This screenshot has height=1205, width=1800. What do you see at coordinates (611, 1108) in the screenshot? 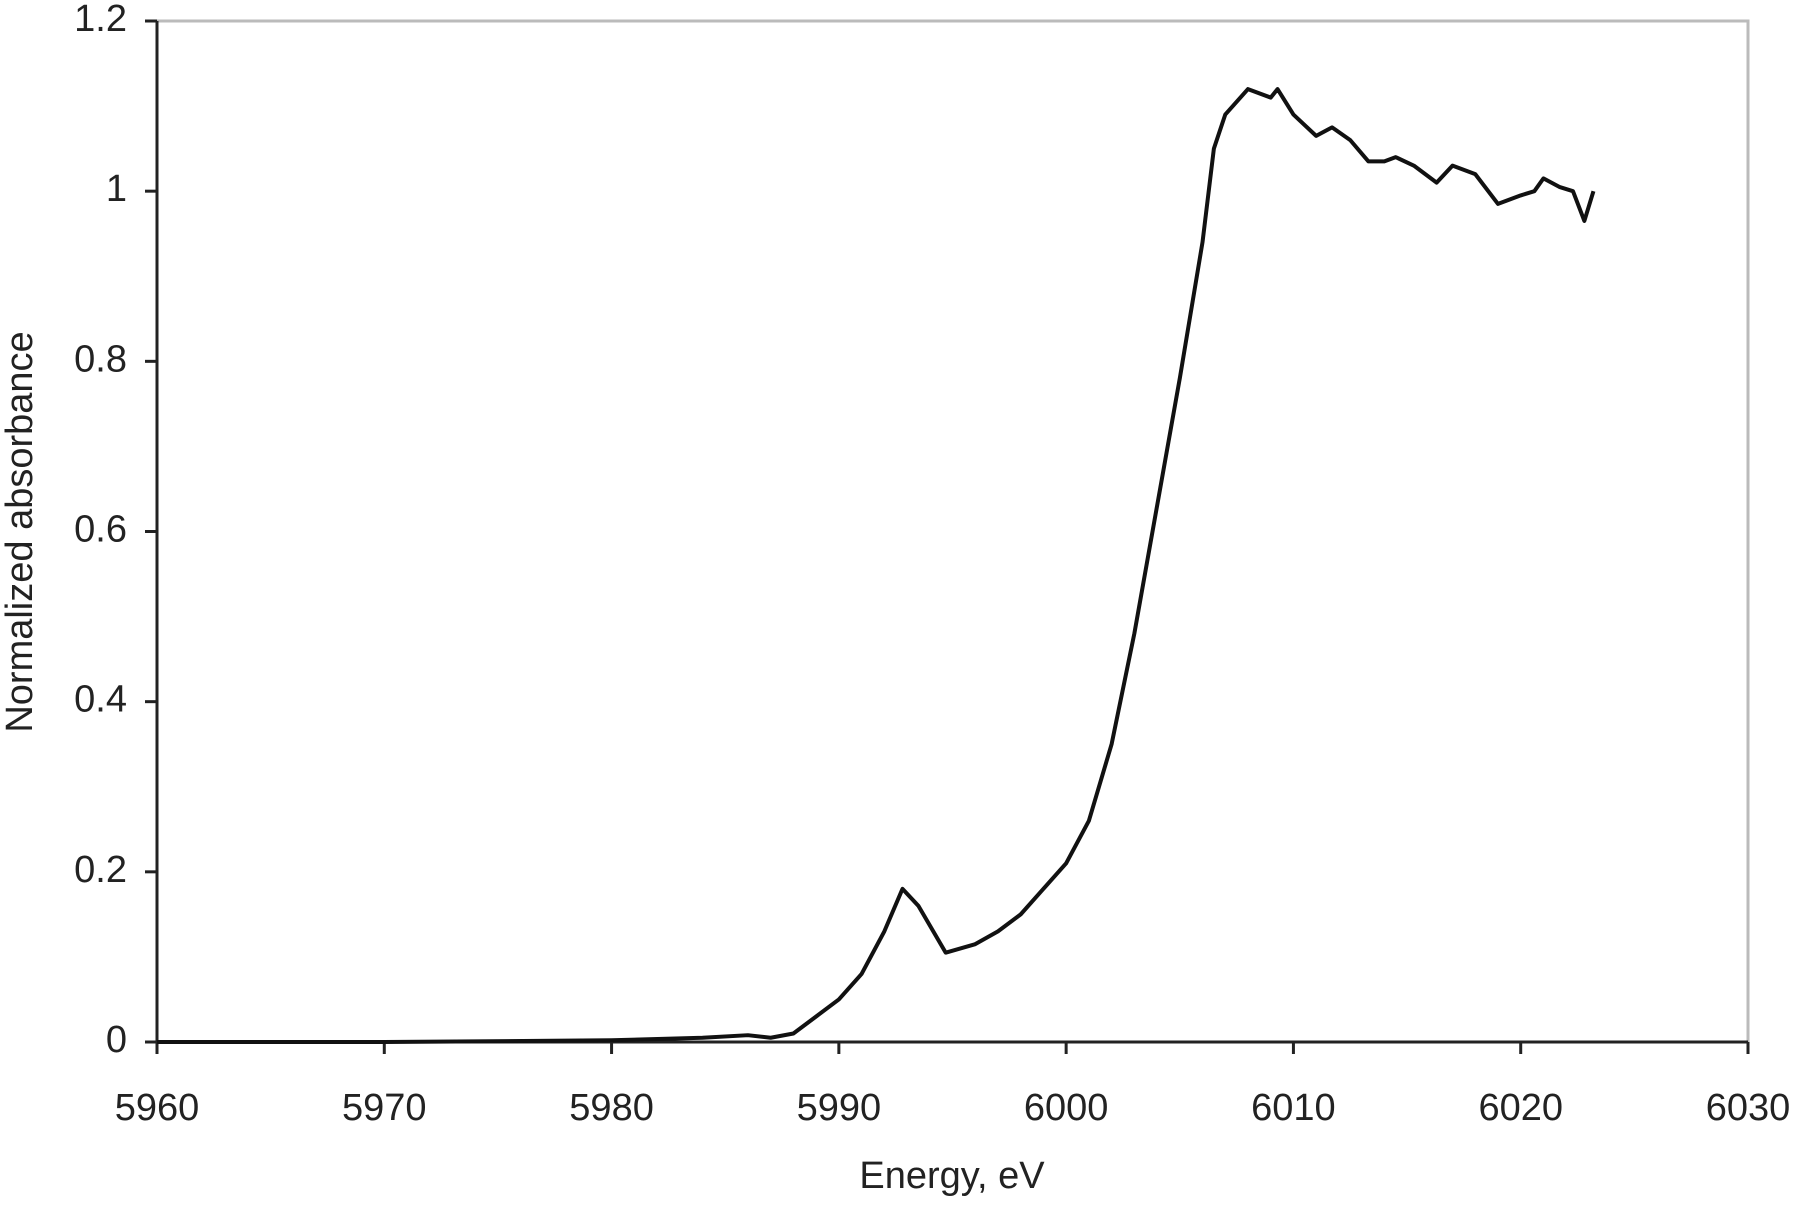
I see `x-tick-label: 5980` at bounding box center [611, 1108].